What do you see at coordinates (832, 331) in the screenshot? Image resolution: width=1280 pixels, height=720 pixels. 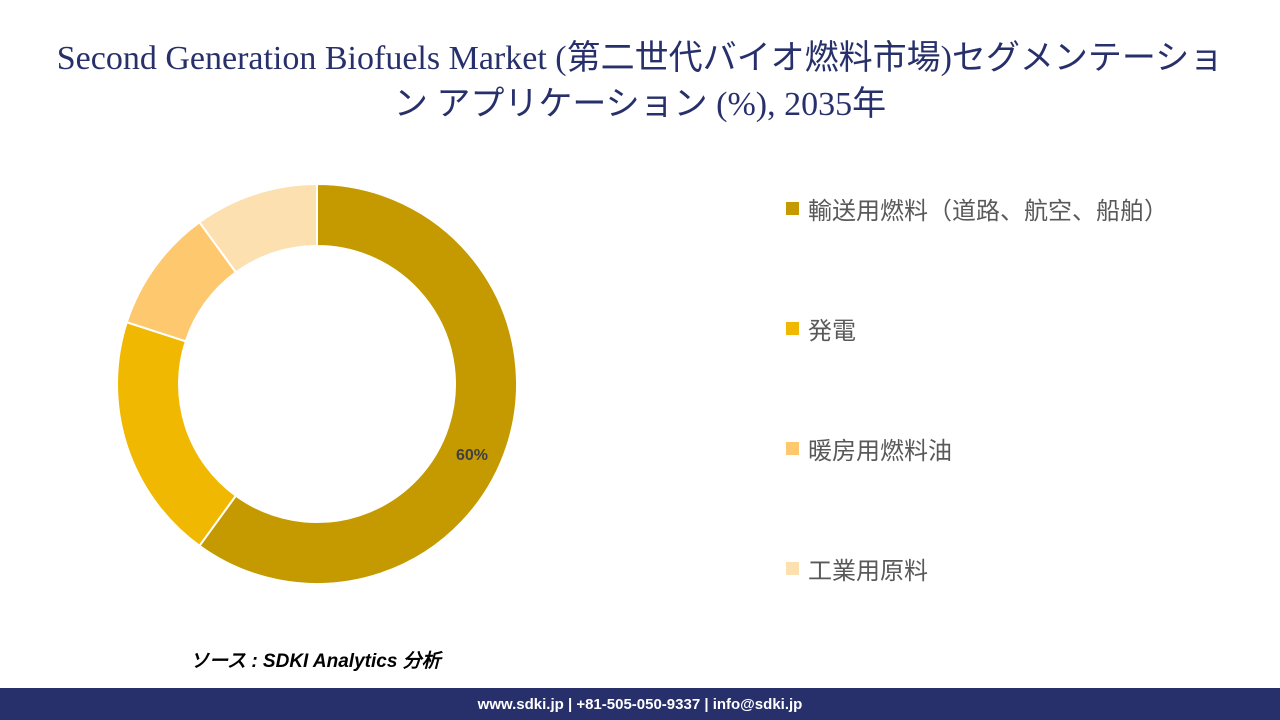 I see `legend-label-2: 発電` at bounding box center [832, 331].